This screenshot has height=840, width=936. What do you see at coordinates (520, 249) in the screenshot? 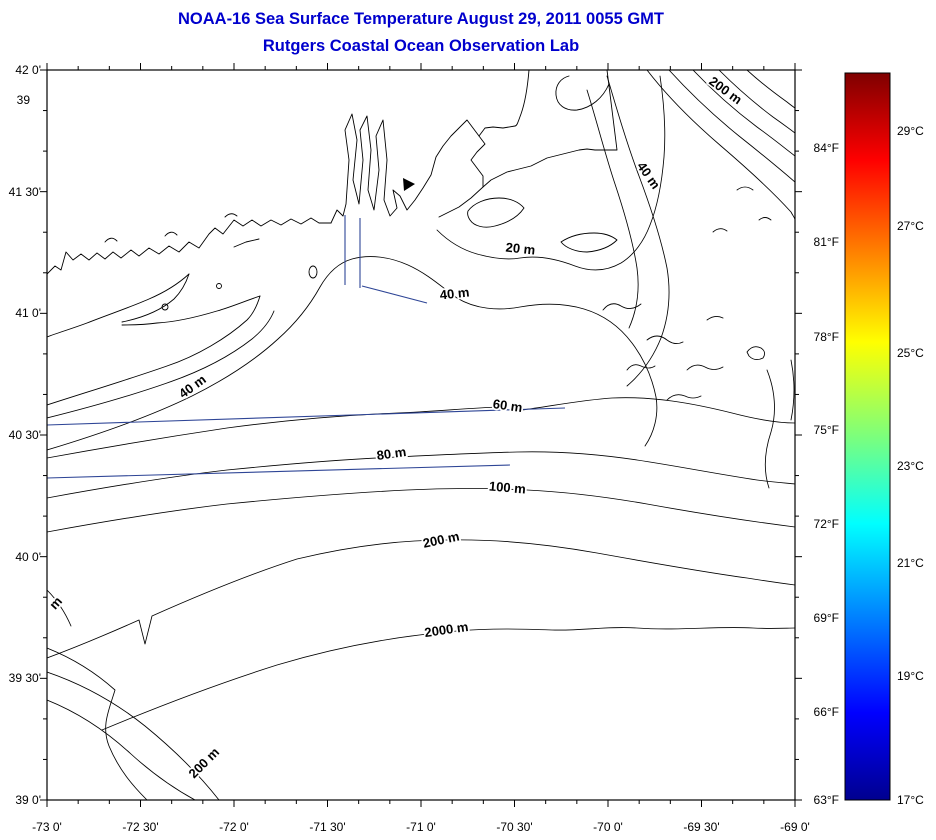
I see `contour-label-20m: 20 m` at bounding box center [520, 249].